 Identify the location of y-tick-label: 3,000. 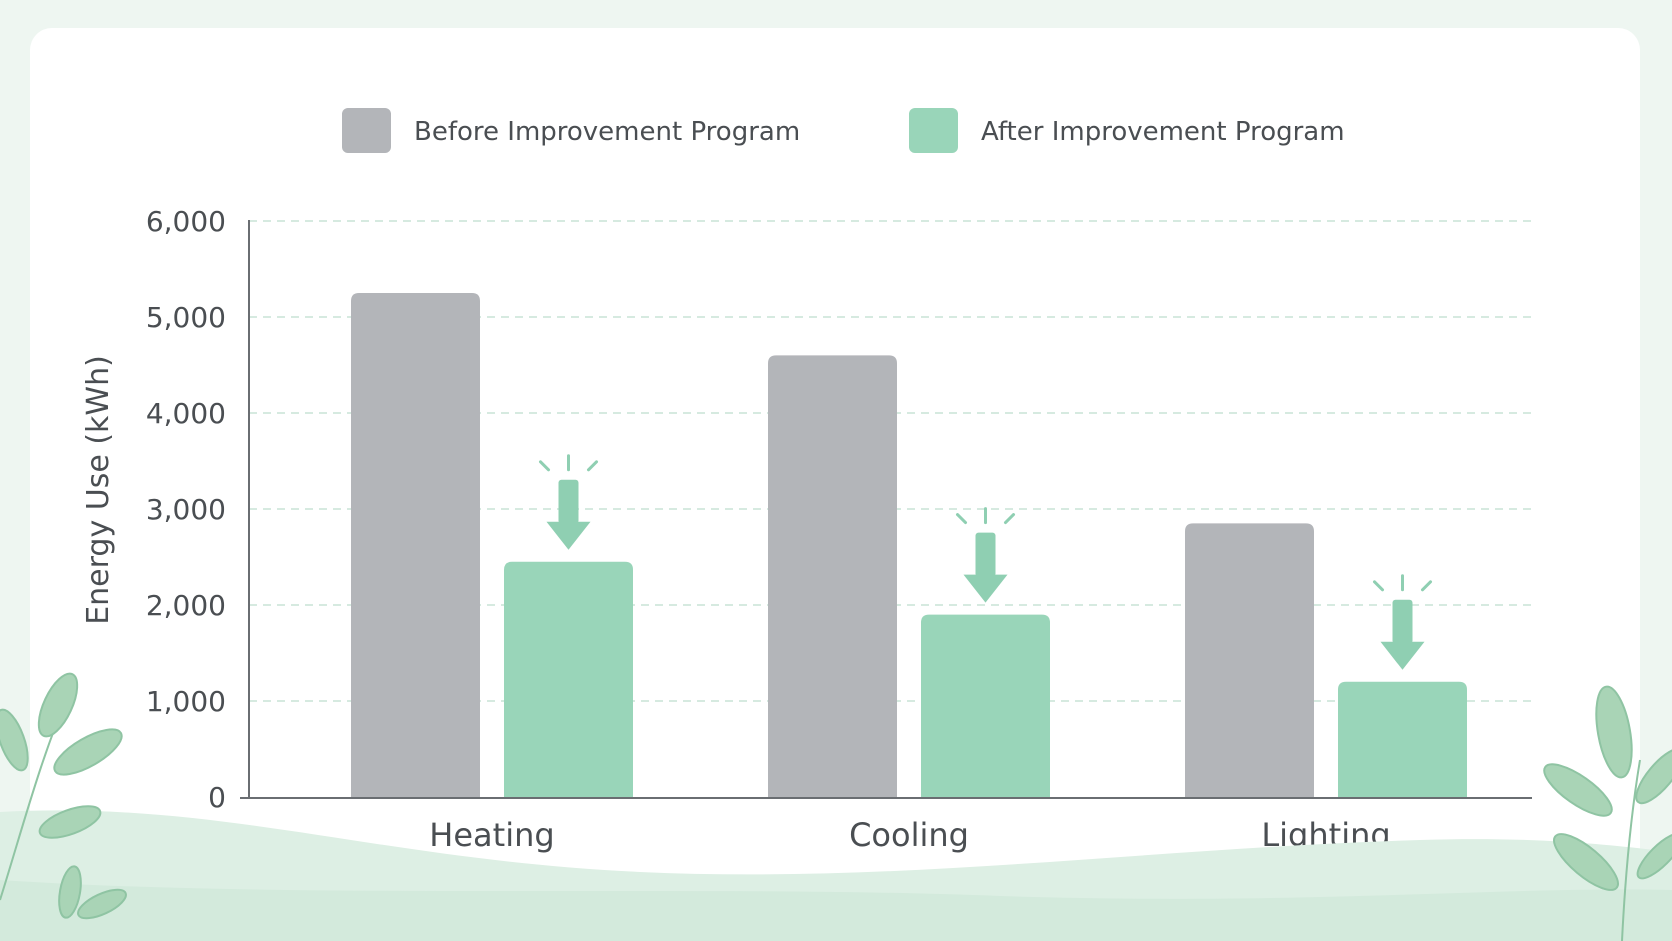
(186, 509).